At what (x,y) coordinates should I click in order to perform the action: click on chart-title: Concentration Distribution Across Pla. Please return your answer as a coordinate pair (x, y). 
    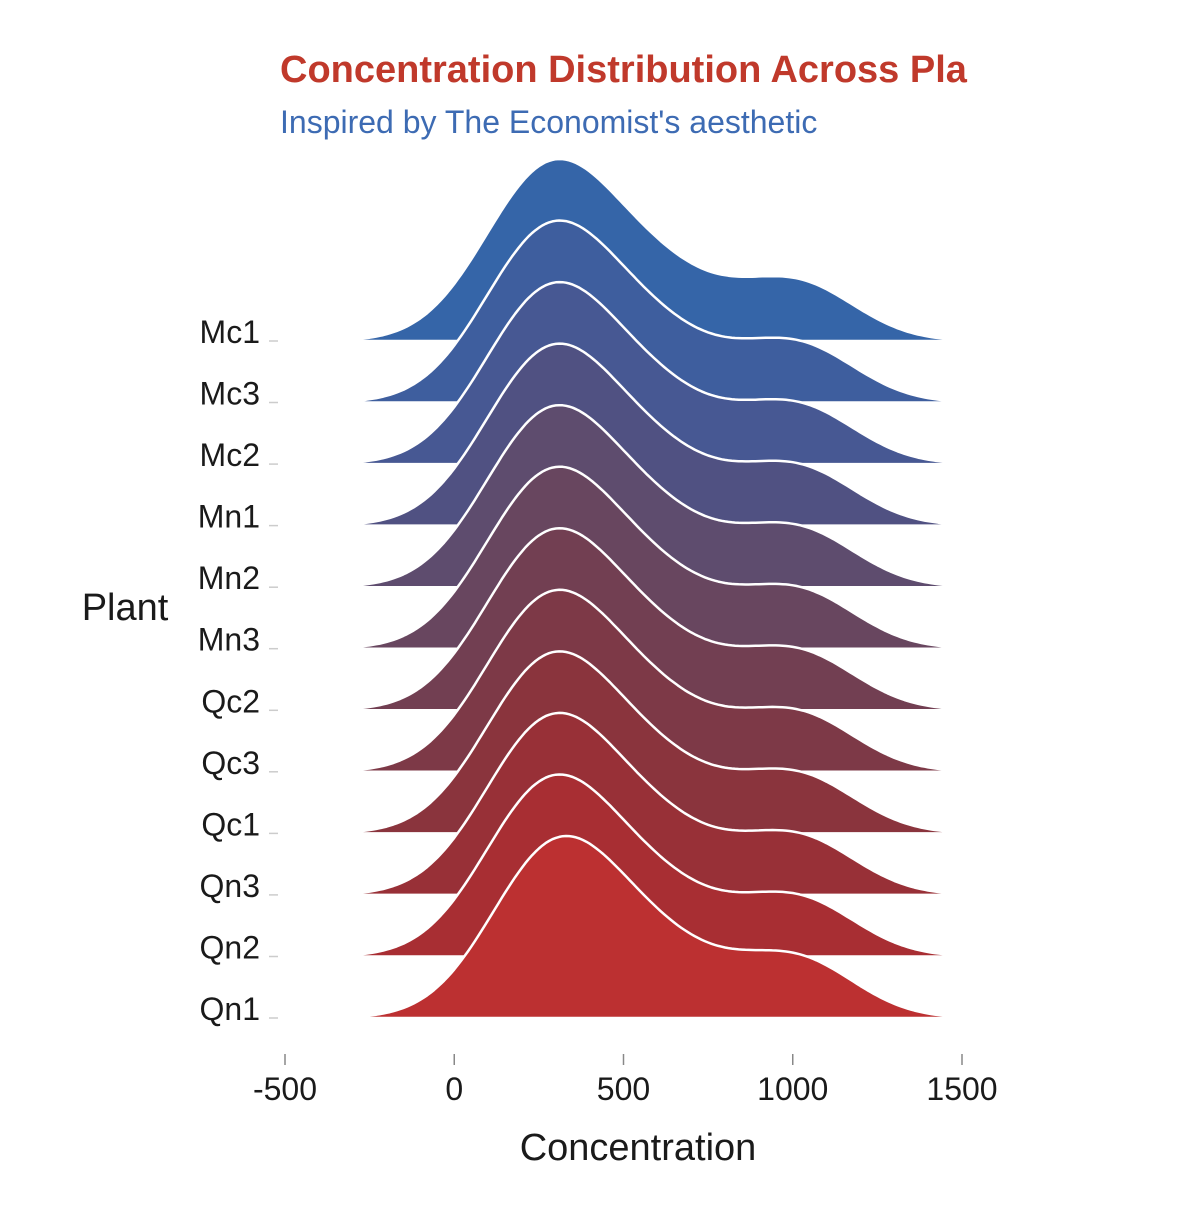
    Looking at the image, I should click on (624, 70).